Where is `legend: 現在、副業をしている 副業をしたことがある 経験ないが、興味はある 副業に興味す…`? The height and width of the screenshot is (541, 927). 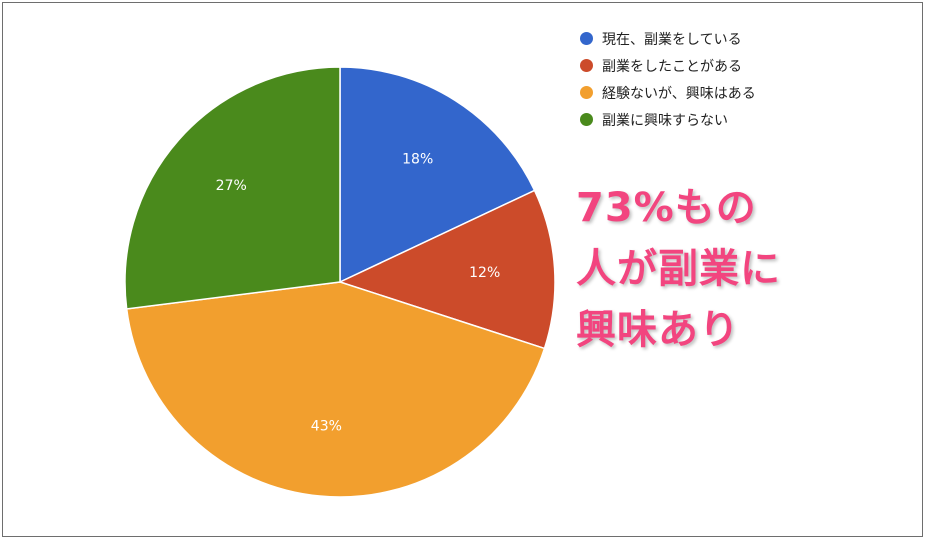
legend: 現在、副業をしている 副業をしたことがある 経験ないが、興味はある 副業に興味す… is located at coordinates (668, 79).